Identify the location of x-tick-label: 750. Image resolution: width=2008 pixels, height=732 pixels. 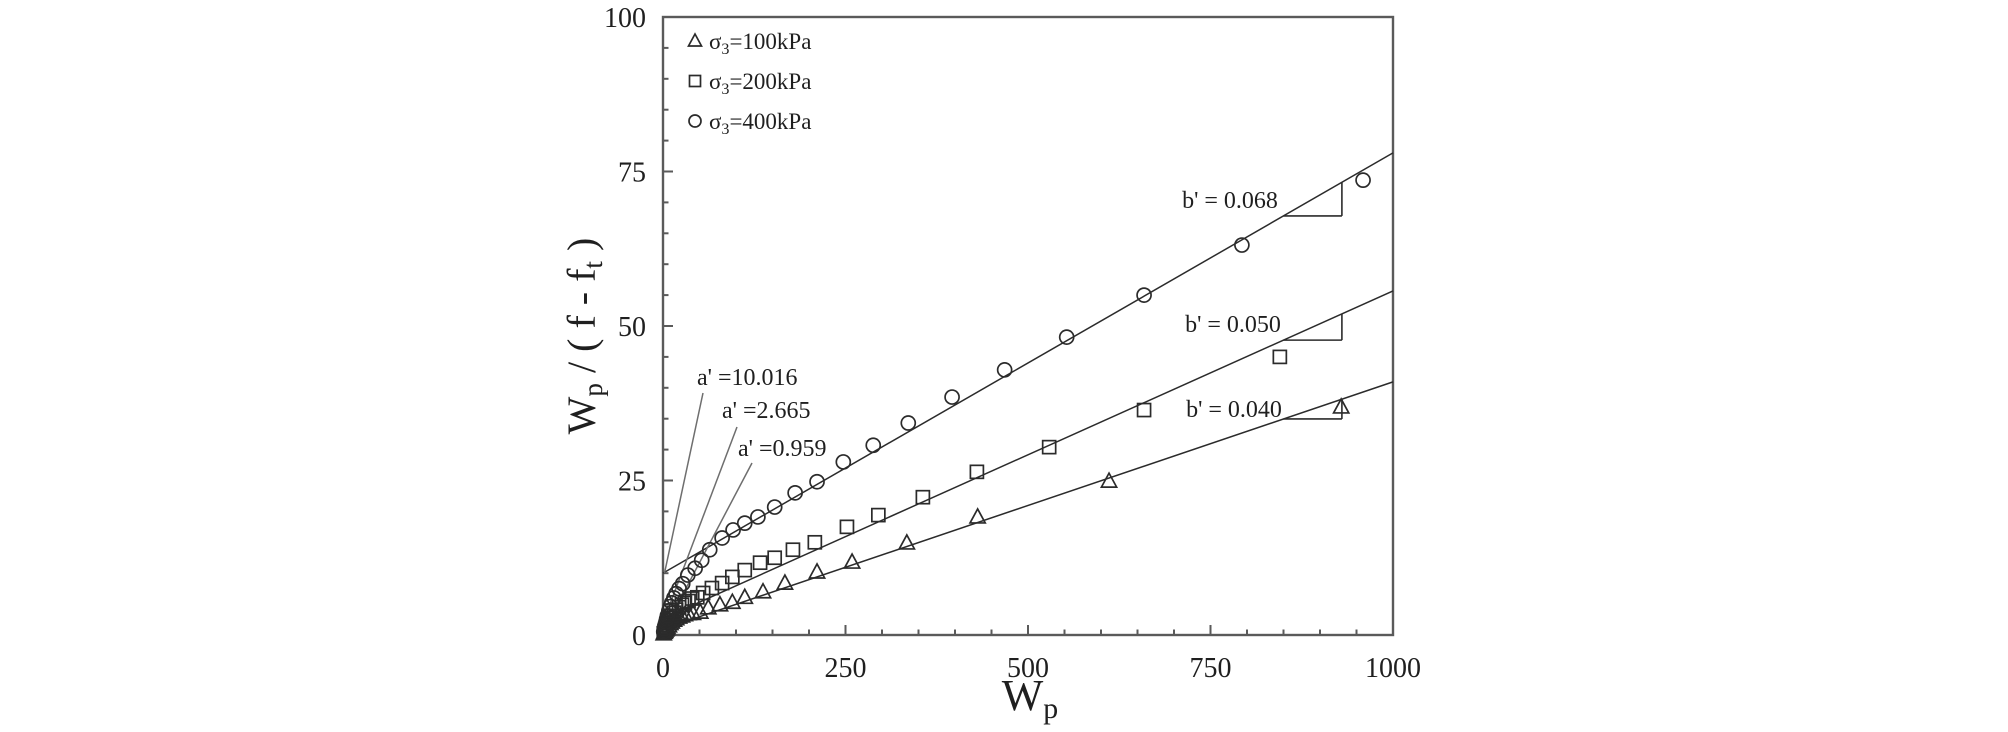
(1211, 668).